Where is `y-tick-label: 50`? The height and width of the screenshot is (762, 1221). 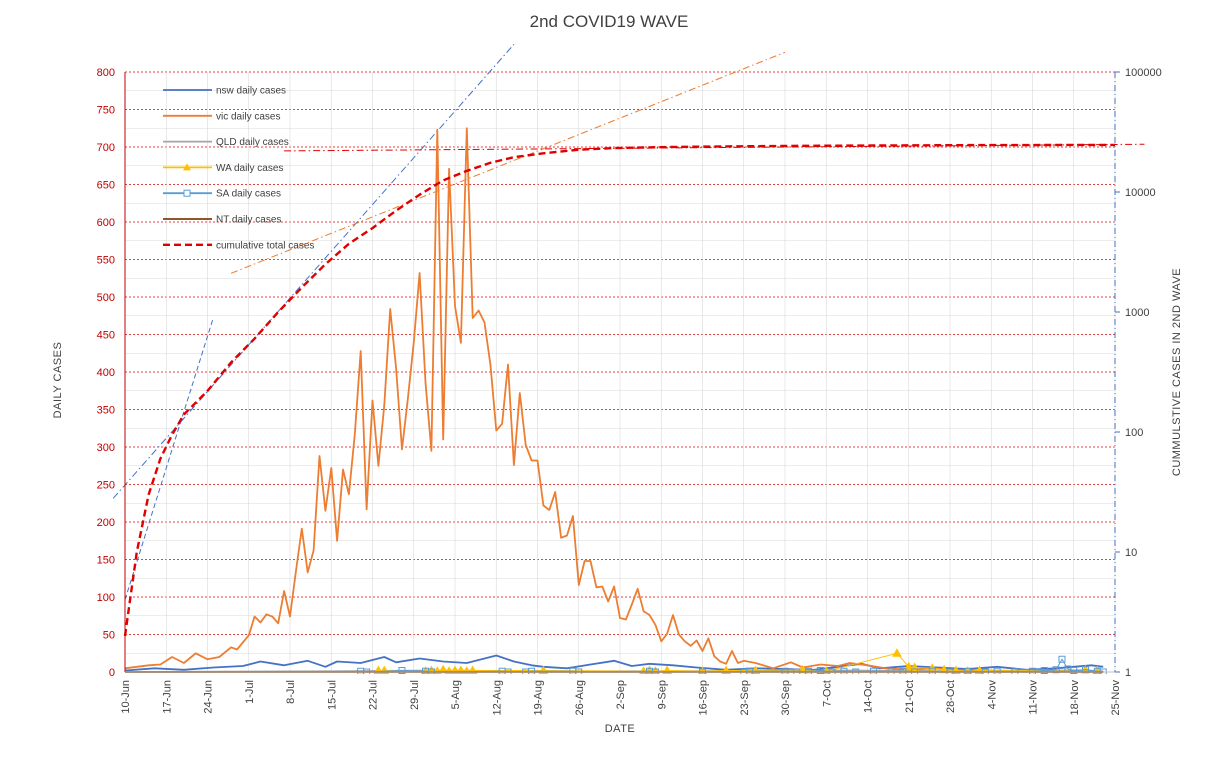
y-tick-label: 50 is located at coordinates (109, 636).